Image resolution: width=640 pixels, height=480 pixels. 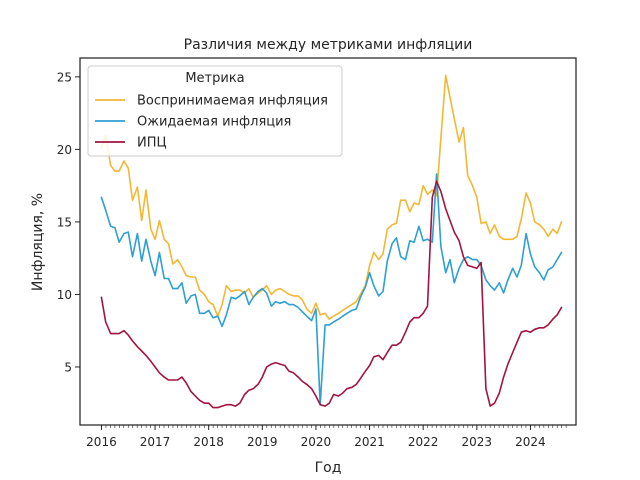 What do you see at coordinates (232, 101) in the screenshot?
I see `legend-label-1: Воспринимаемая инфляция` at bounding box center [232, 101].